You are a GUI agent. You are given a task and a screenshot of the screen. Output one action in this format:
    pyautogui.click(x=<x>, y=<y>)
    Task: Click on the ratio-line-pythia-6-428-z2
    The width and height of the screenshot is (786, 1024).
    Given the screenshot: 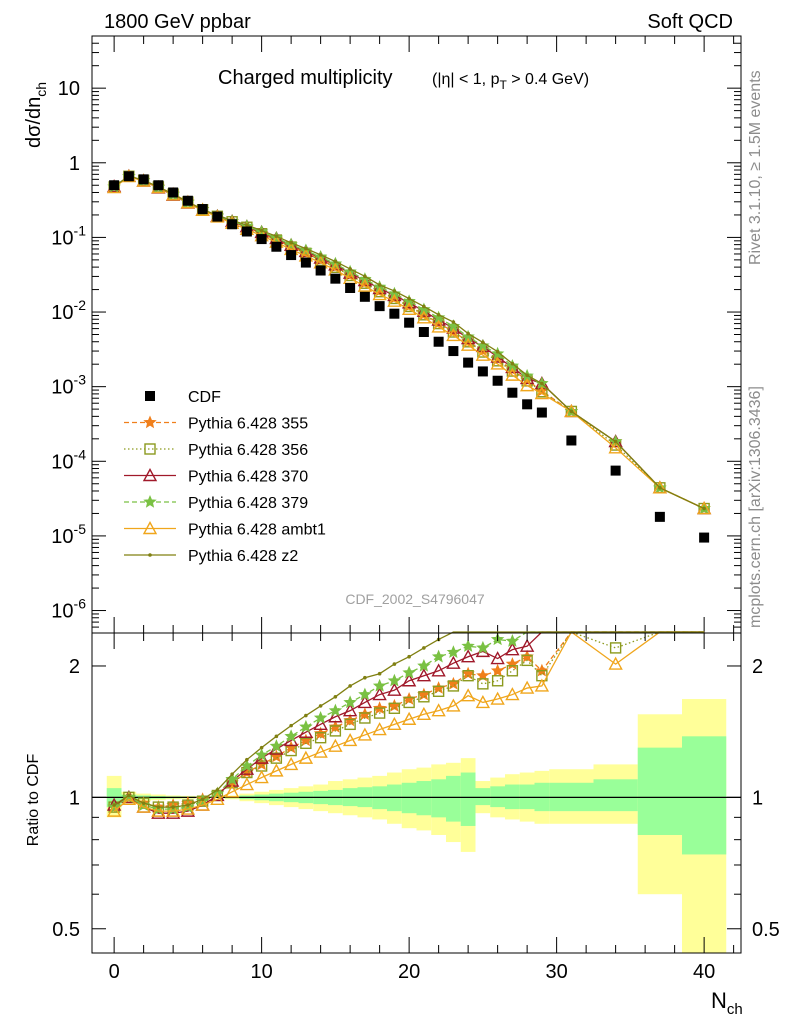 What is the action you would take?
    pyautogui.click(x=409, y=719)
    